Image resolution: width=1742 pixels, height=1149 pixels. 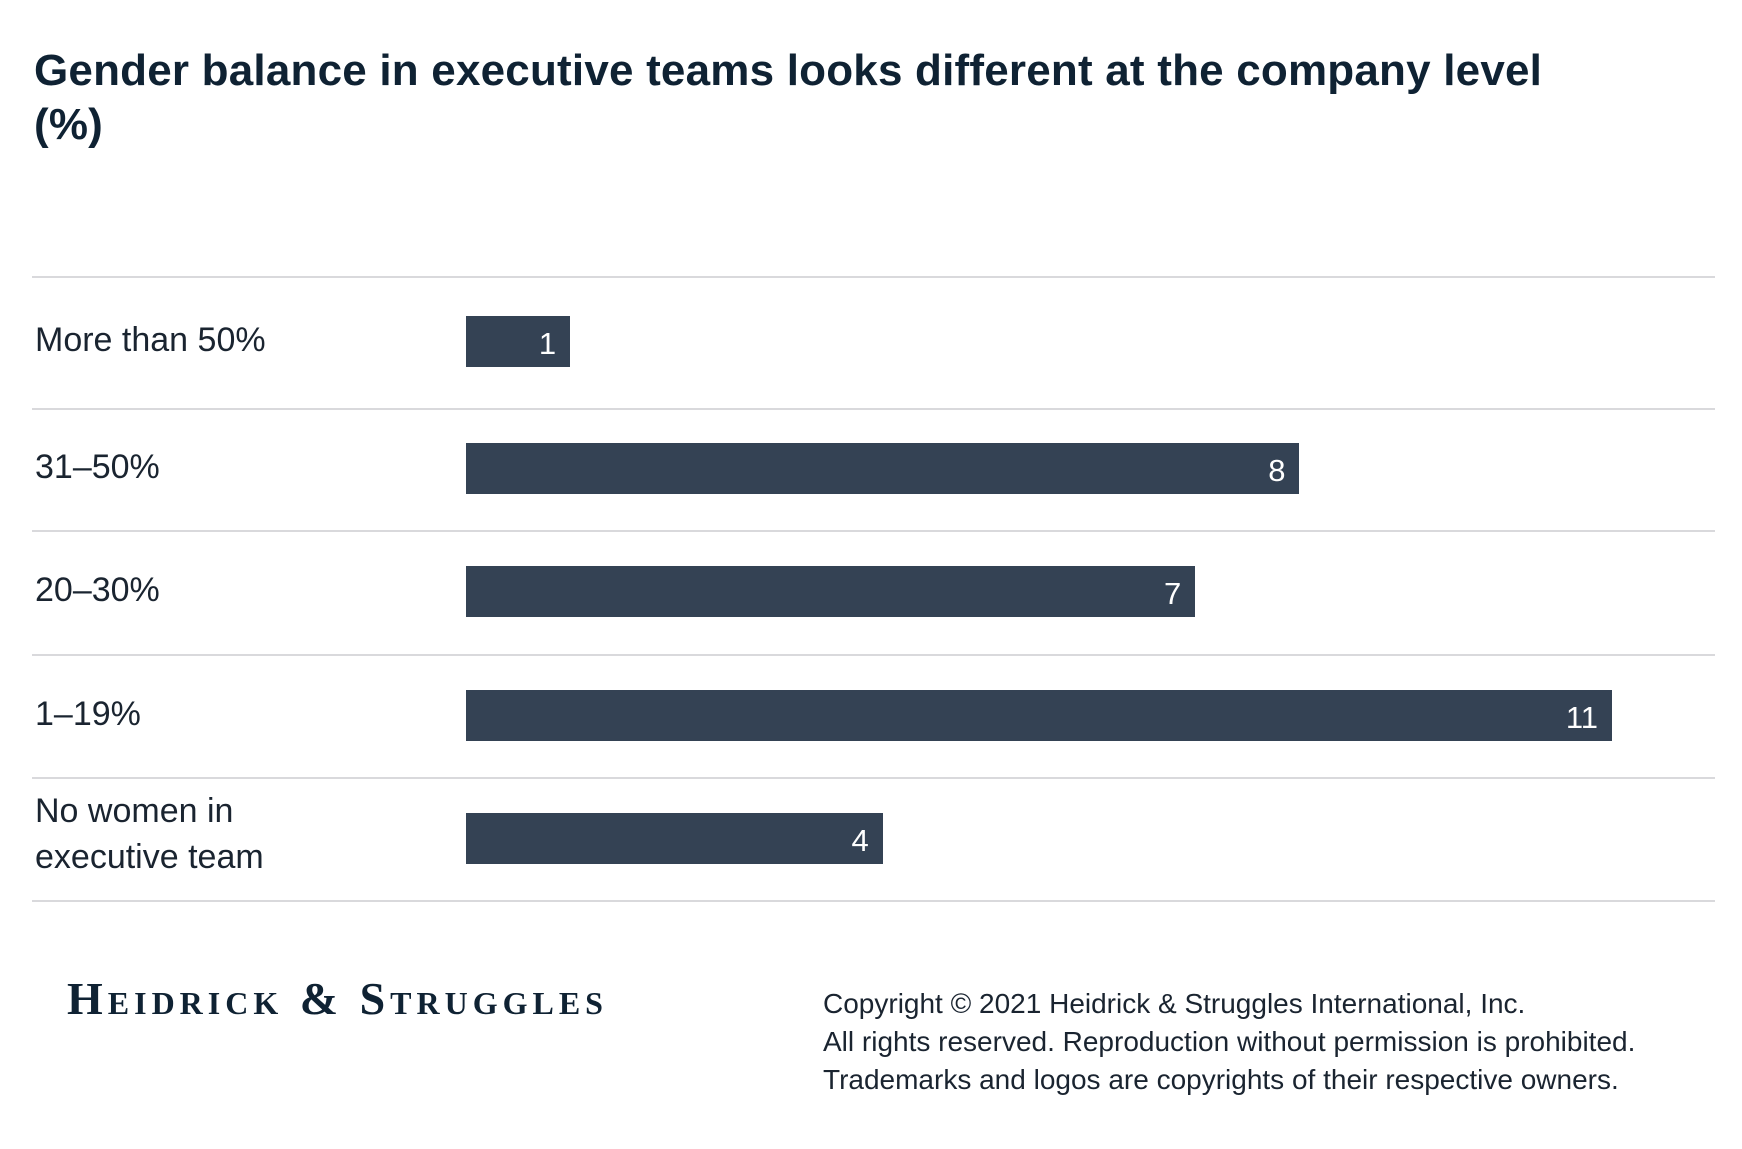 What do you see at coordinates (883, 468) in the screenshot?
I see `bar: 8` at bounding box center [883, 468].